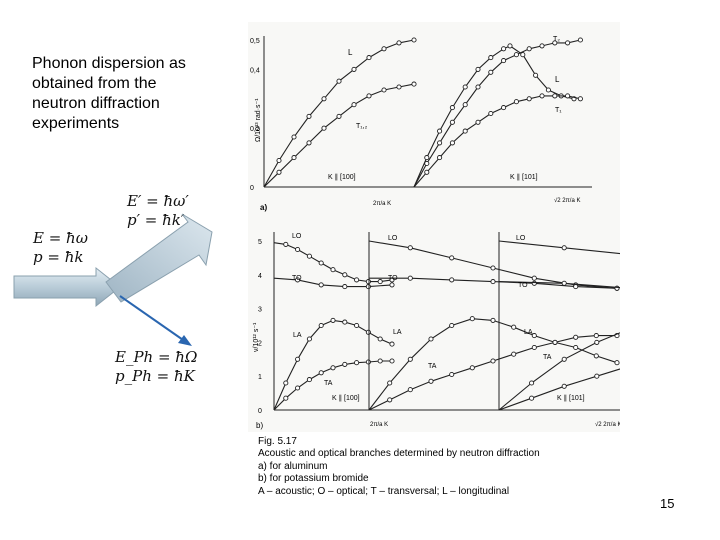  I want to click on panel-a-ylabel: Ω/10¹³ rad·s⁻¹, so click(258, 120).